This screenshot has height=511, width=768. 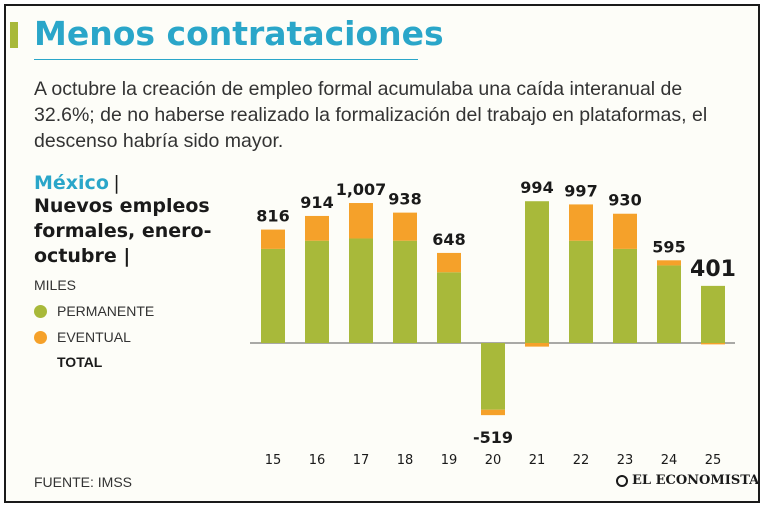 I want to click on eventual-dot-icon, so click(x=40, y=337).